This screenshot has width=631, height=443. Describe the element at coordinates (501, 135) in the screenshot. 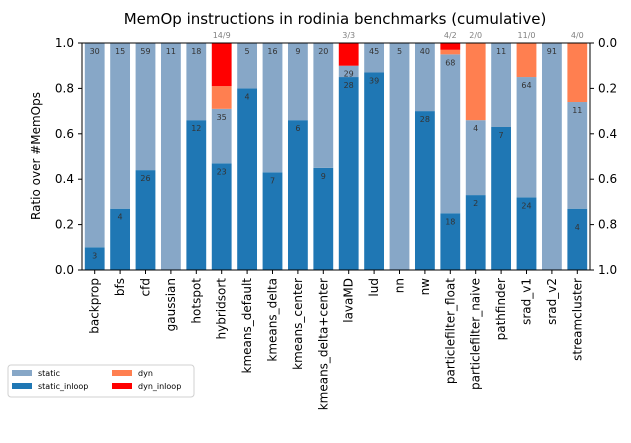

I see `inloop-label-pathfinder: 7` at that location.